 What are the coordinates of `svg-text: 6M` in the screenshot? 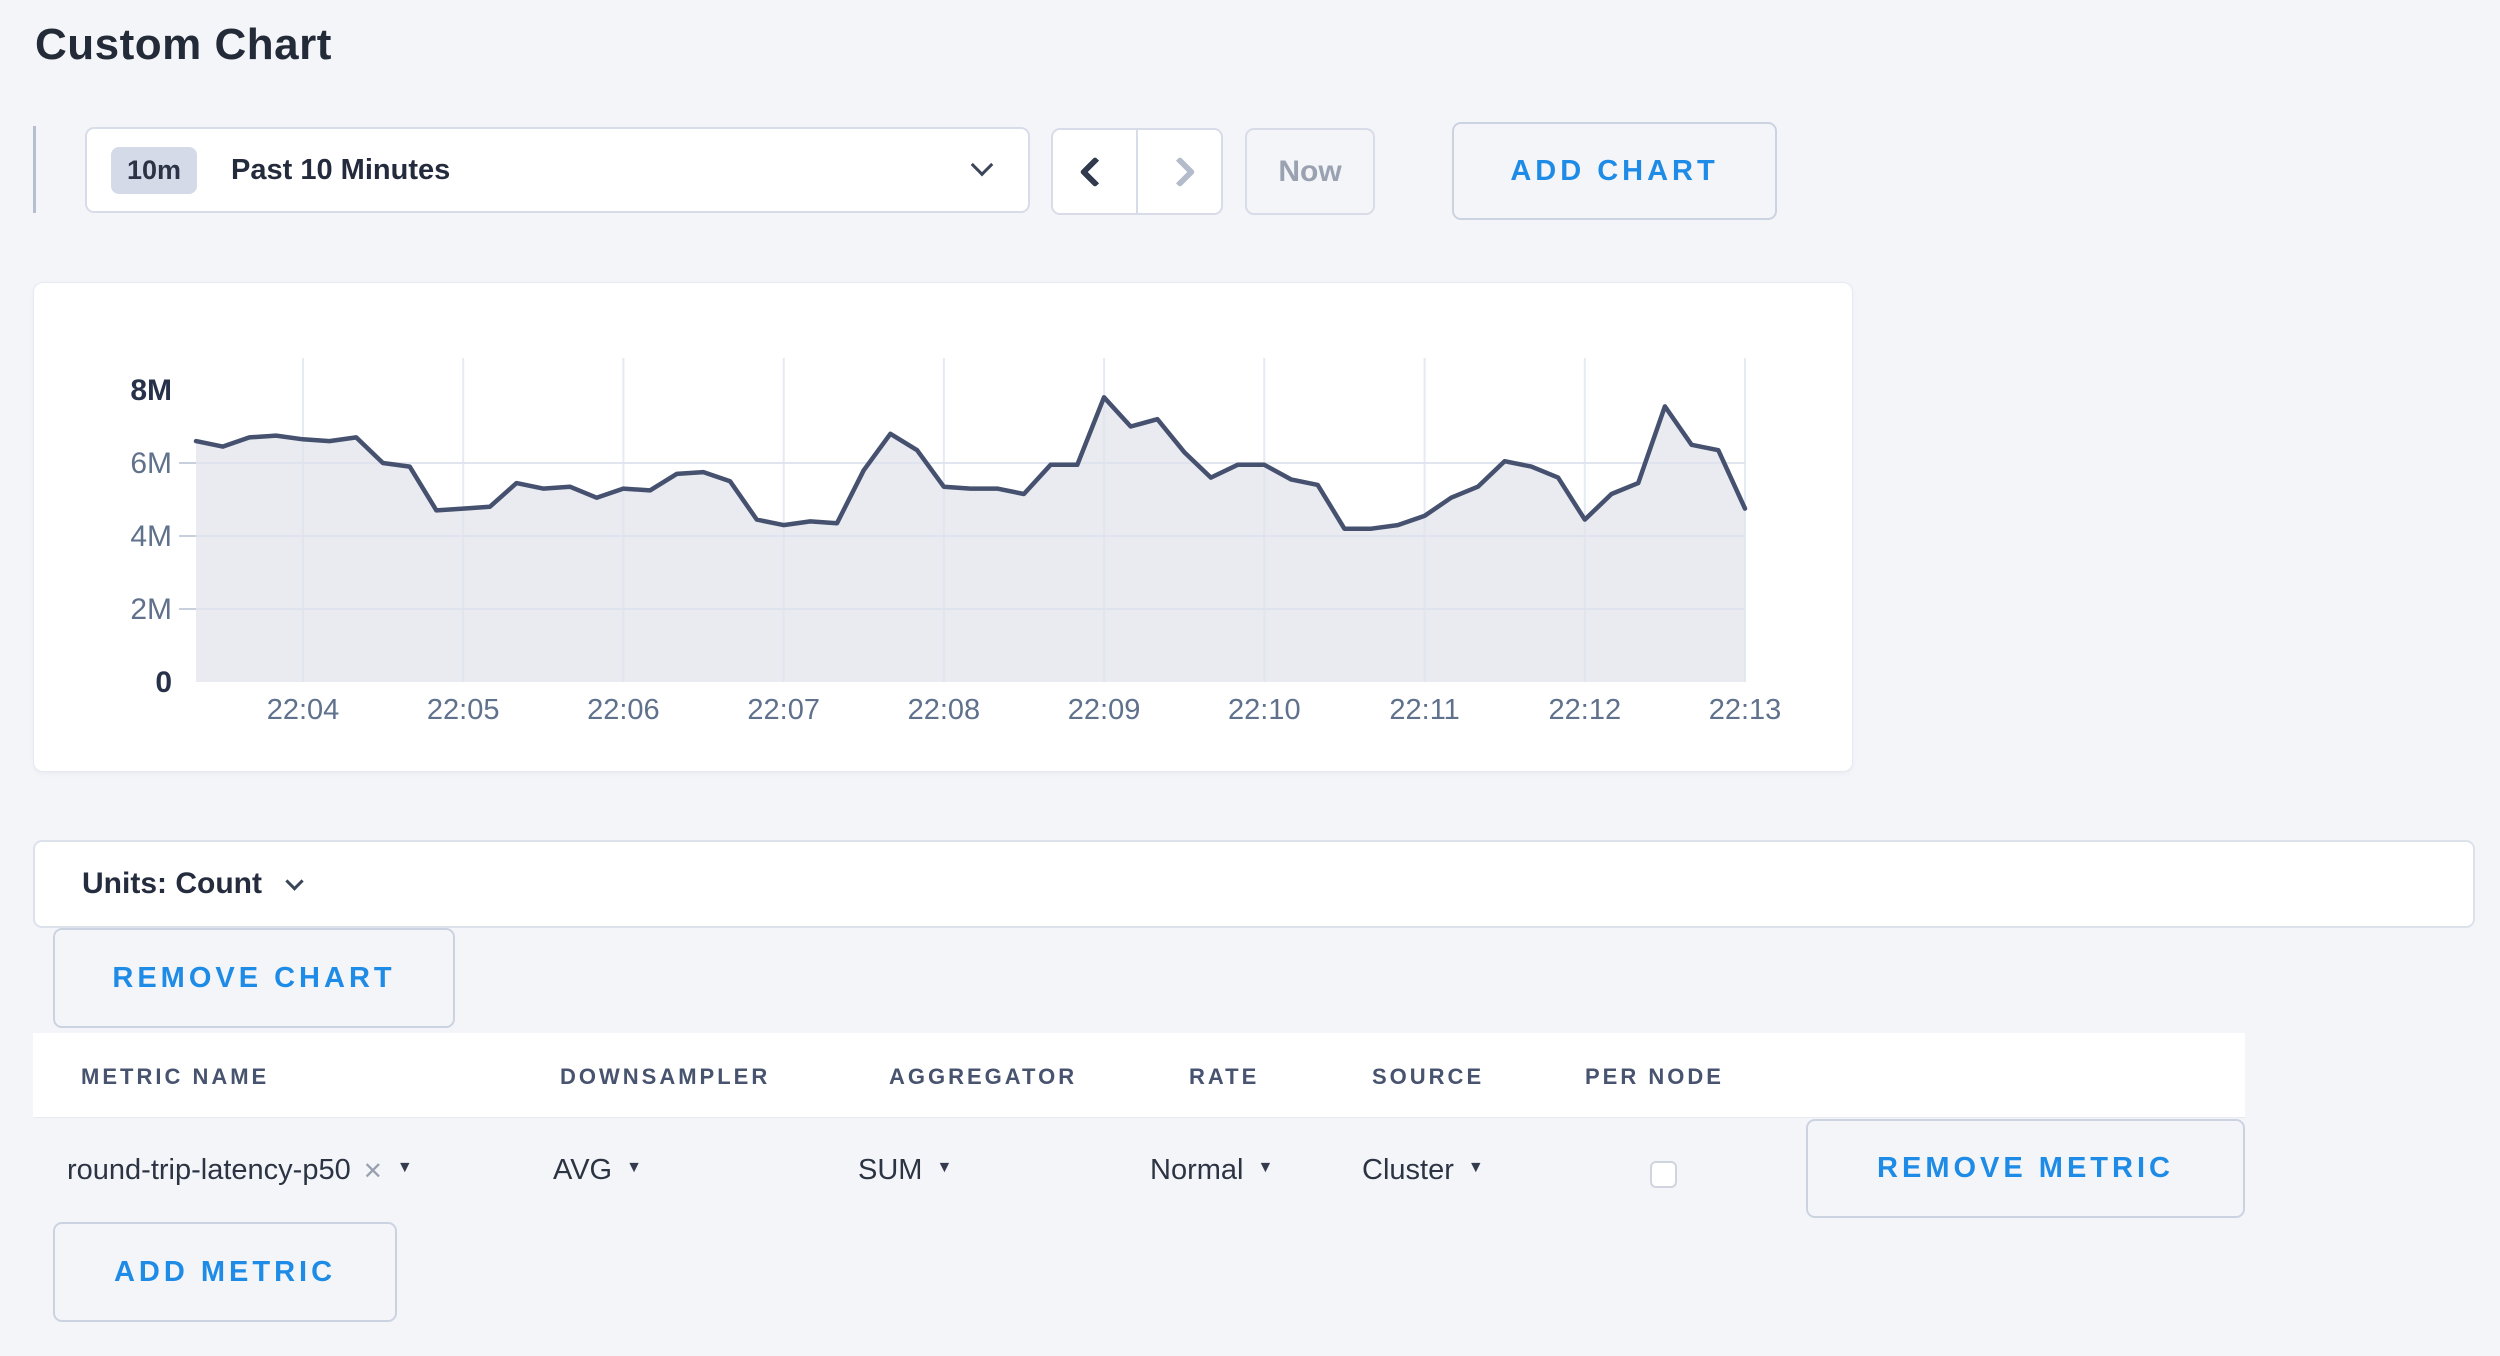 It's located at (151, 463).